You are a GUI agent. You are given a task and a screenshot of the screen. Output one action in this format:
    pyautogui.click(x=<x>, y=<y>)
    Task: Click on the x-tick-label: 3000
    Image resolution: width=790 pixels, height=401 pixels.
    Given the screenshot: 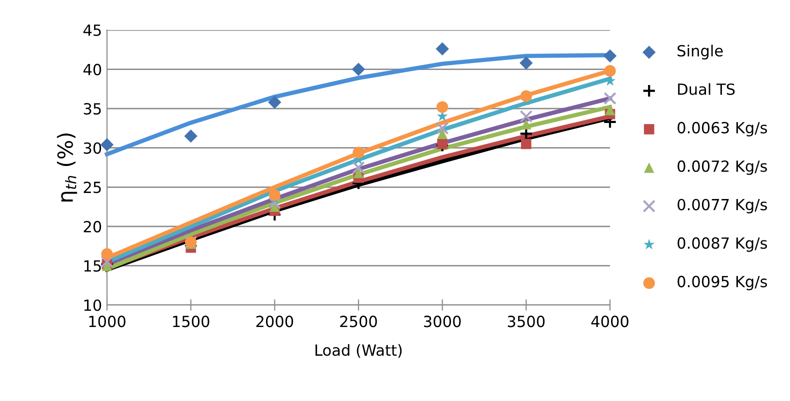 What is the action you would take?
    pyautogui.click(x=442, y=322)
    